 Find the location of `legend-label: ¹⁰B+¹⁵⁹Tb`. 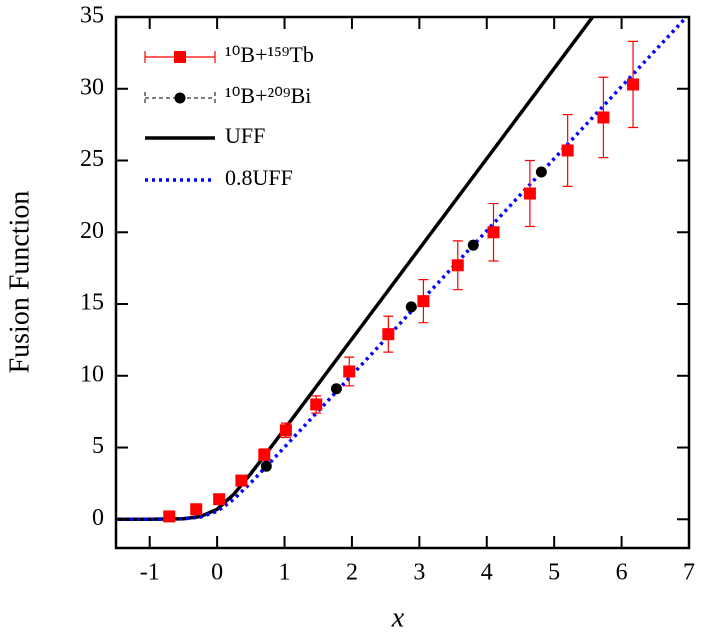

legend-label: ¹⁰B+¹⁵⁹Tb is located at coordinates (269, 54).